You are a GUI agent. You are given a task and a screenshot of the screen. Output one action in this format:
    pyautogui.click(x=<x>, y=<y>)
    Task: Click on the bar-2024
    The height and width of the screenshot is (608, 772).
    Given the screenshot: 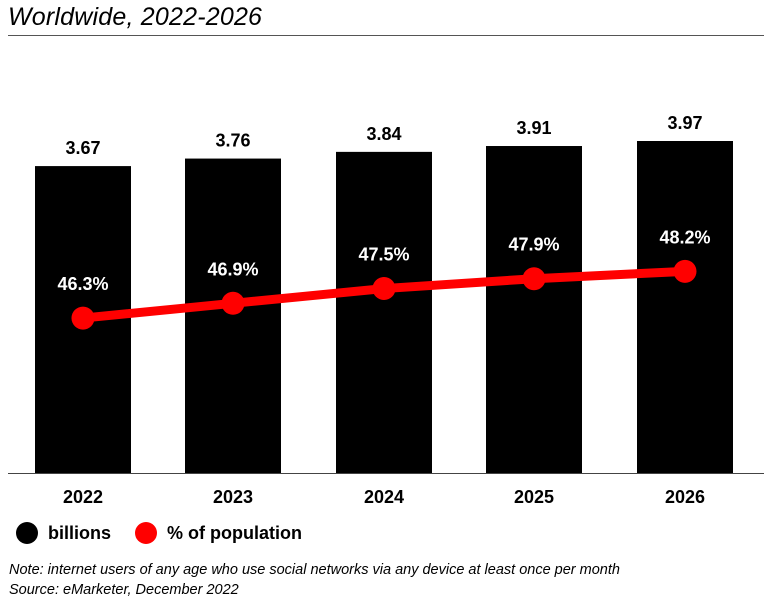 What is the action you would take?
    pyautogui.click(x=384, y=312)
    